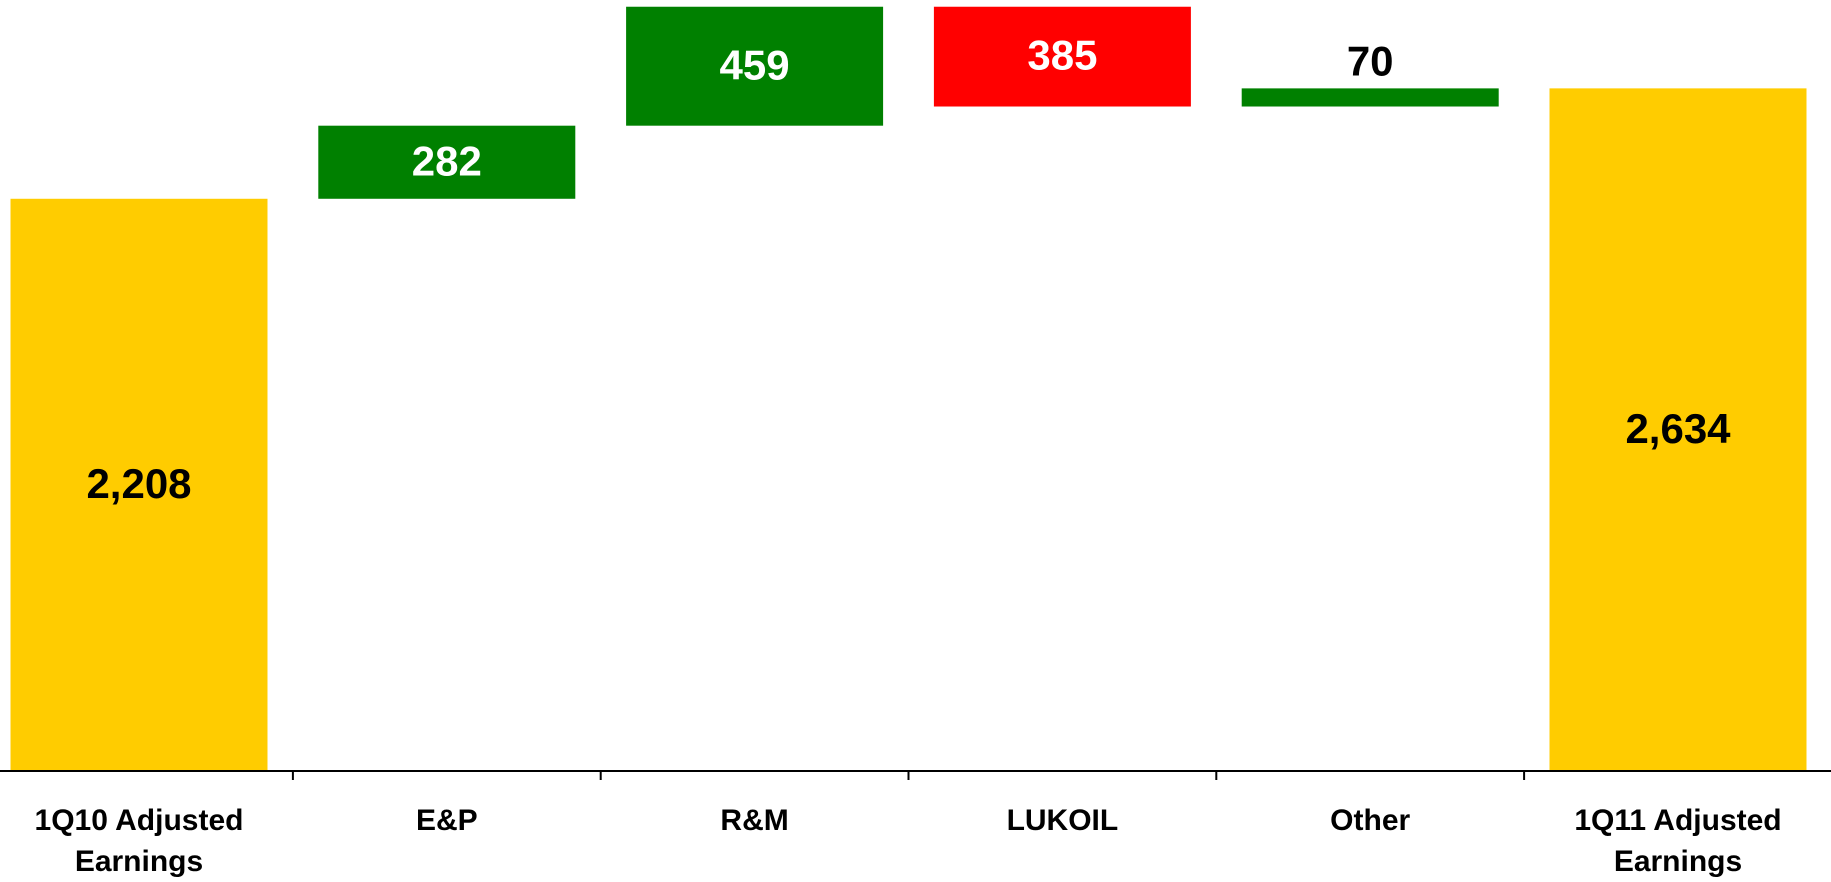  I want to click on x-tick-label: 1Q10 Adjusted Earnings, so click(139, 841).